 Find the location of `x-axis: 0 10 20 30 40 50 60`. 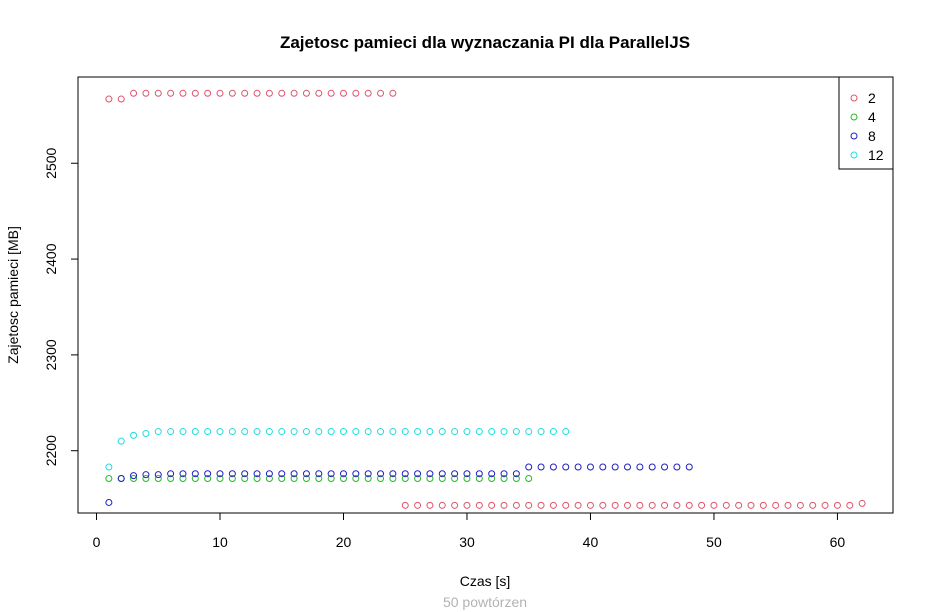

x-axis: 0 10 20 30 40 50 60 is located at coordinates (469, 531).